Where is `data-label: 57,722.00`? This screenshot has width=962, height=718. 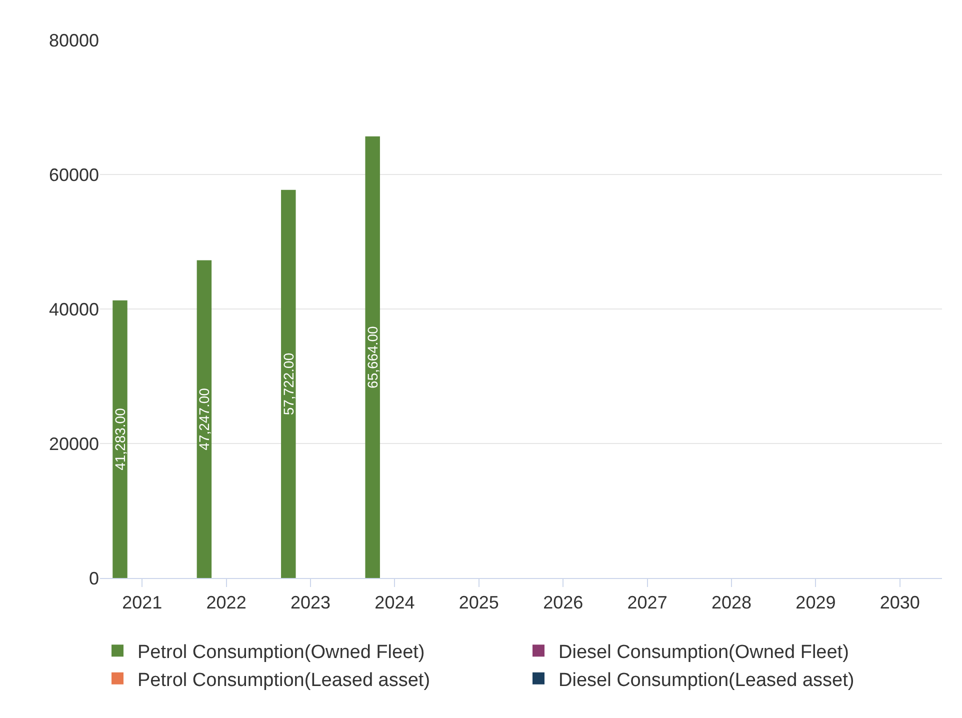
data-label: 57,722.00 is located at coordinates (288, 384).